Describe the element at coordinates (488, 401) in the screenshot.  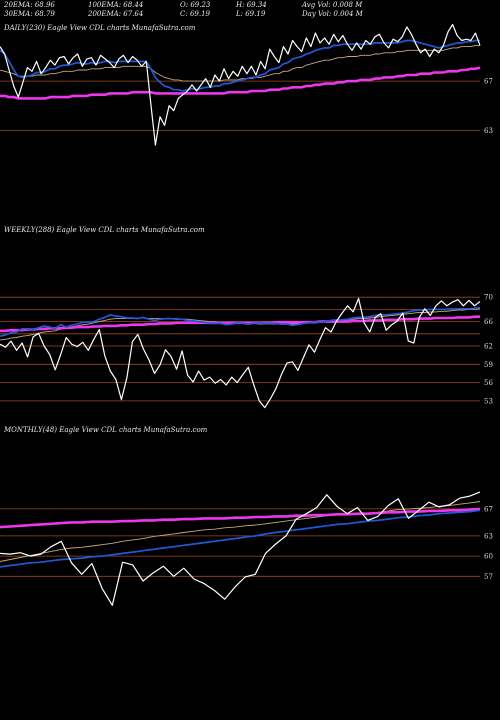
I see `weekly-tick-label: 53` at that location.